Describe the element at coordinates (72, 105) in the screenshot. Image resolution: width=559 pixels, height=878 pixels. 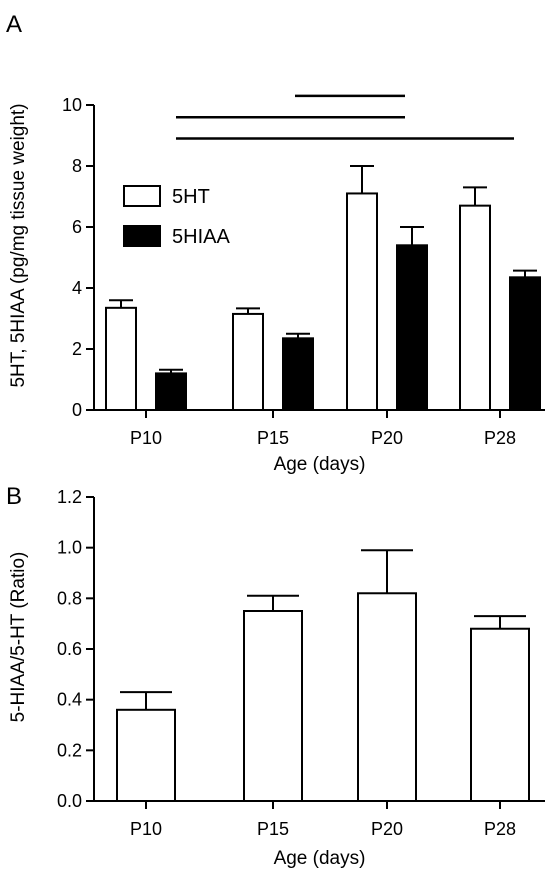
I see `y-tick-label: 10` at that location.